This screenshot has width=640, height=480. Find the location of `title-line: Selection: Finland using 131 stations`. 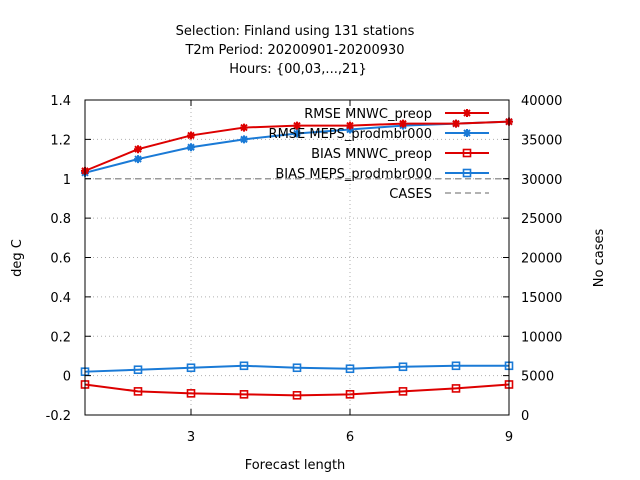

title-line: Selection: Finland using 131 stations is located at coordinates (295, 31).